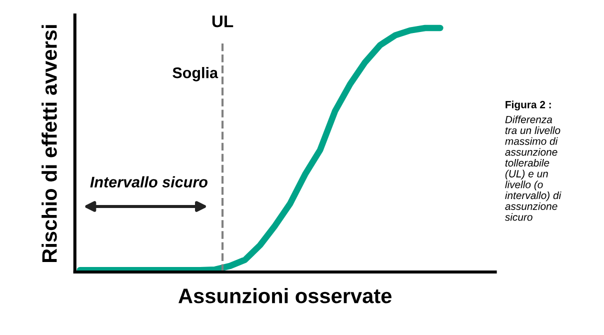 Image resolution: width=604 pixels, height=335 pixels. Describe the element at coordinates (533, 168) in the screenshot. I see `text: Differenza tra un livello massimo di assunzione tollerabile (UL) e un livello (o intervallo) di assunzione sicuro` at that location.